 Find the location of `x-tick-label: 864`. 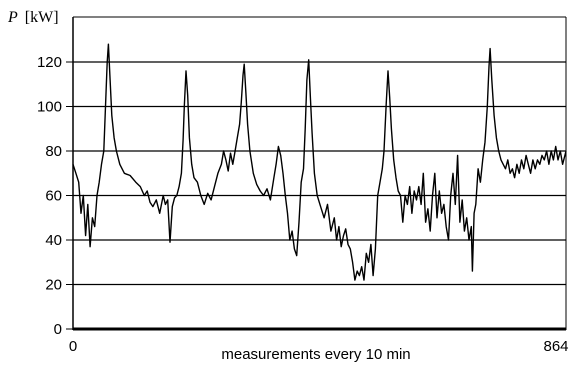

x-tick-label: 864 is located at coordinates (555, 346).